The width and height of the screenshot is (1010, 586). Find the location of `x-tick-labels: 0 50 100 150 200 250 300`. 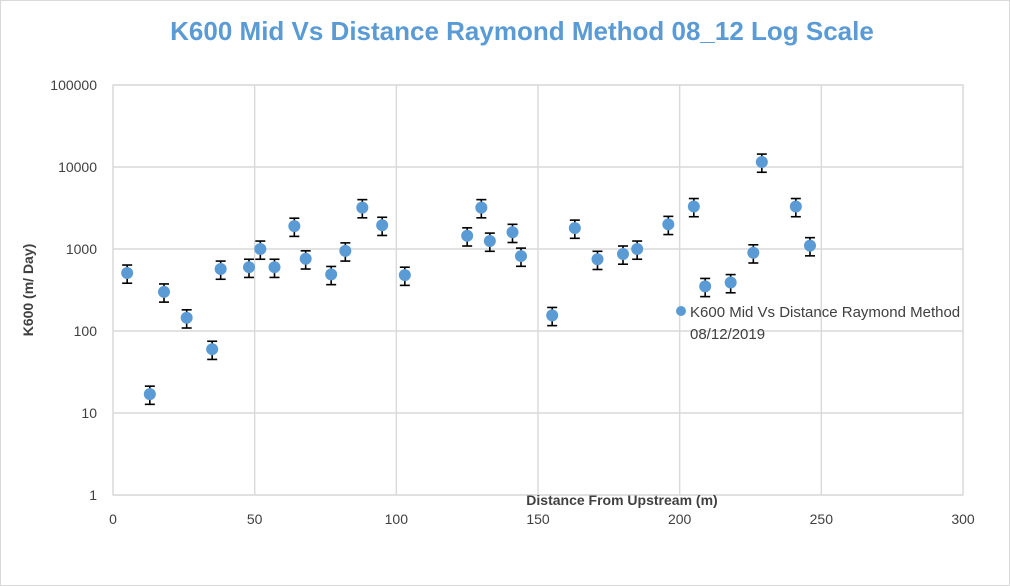

x-tick-labels: 0 50 100 150 200 250 300 is located at coordinates (542, 519).